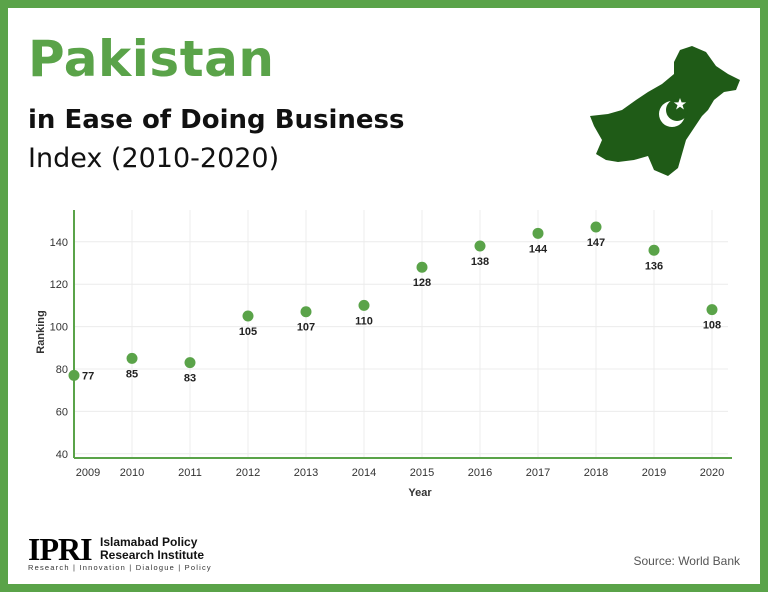 This screenshot has width=768, height=592. Describe the element at coordinates (480, 473) in the screenshot. I see `x-tick-label: 2016` at that location.